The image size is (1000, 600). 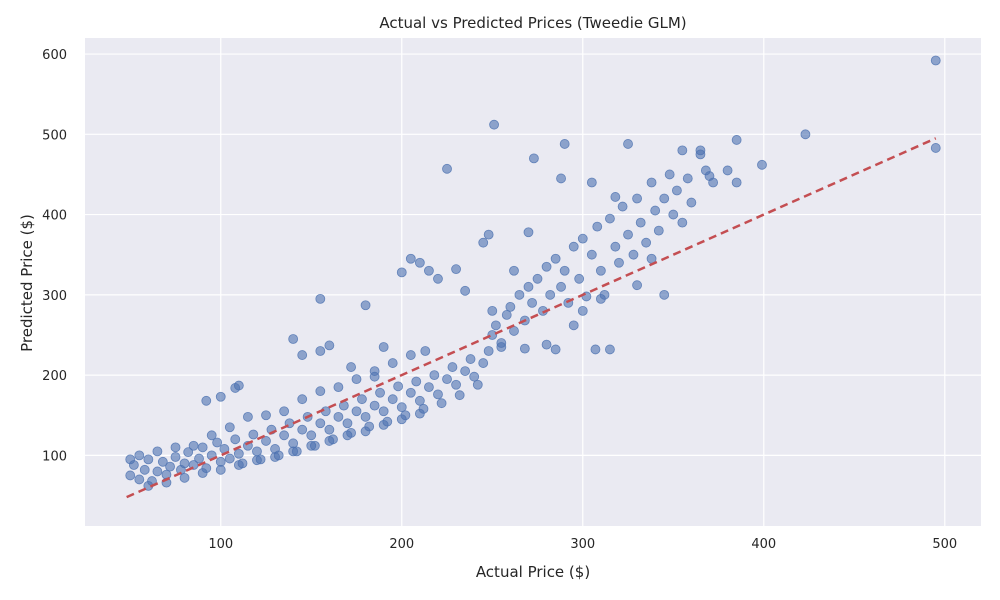 I want to click on y-tick-label: 200, so click(x=54, y=376).